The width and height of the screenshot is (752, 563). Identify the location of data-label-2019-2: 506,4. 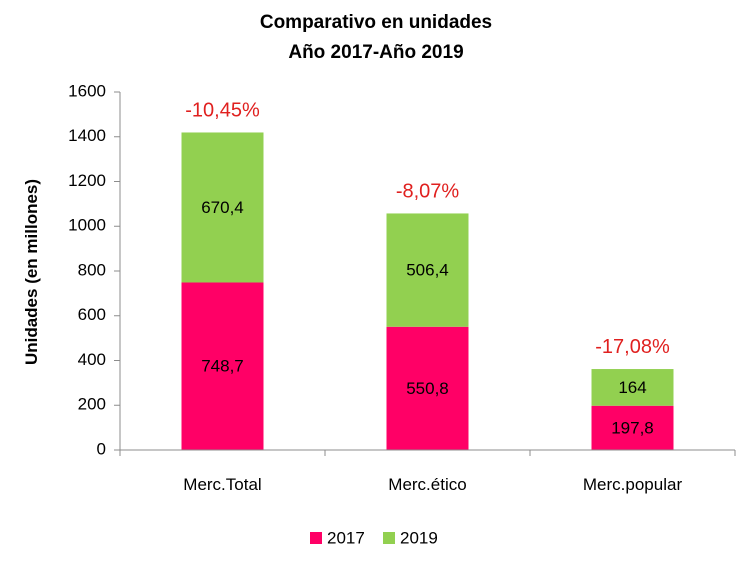
(427, 270).